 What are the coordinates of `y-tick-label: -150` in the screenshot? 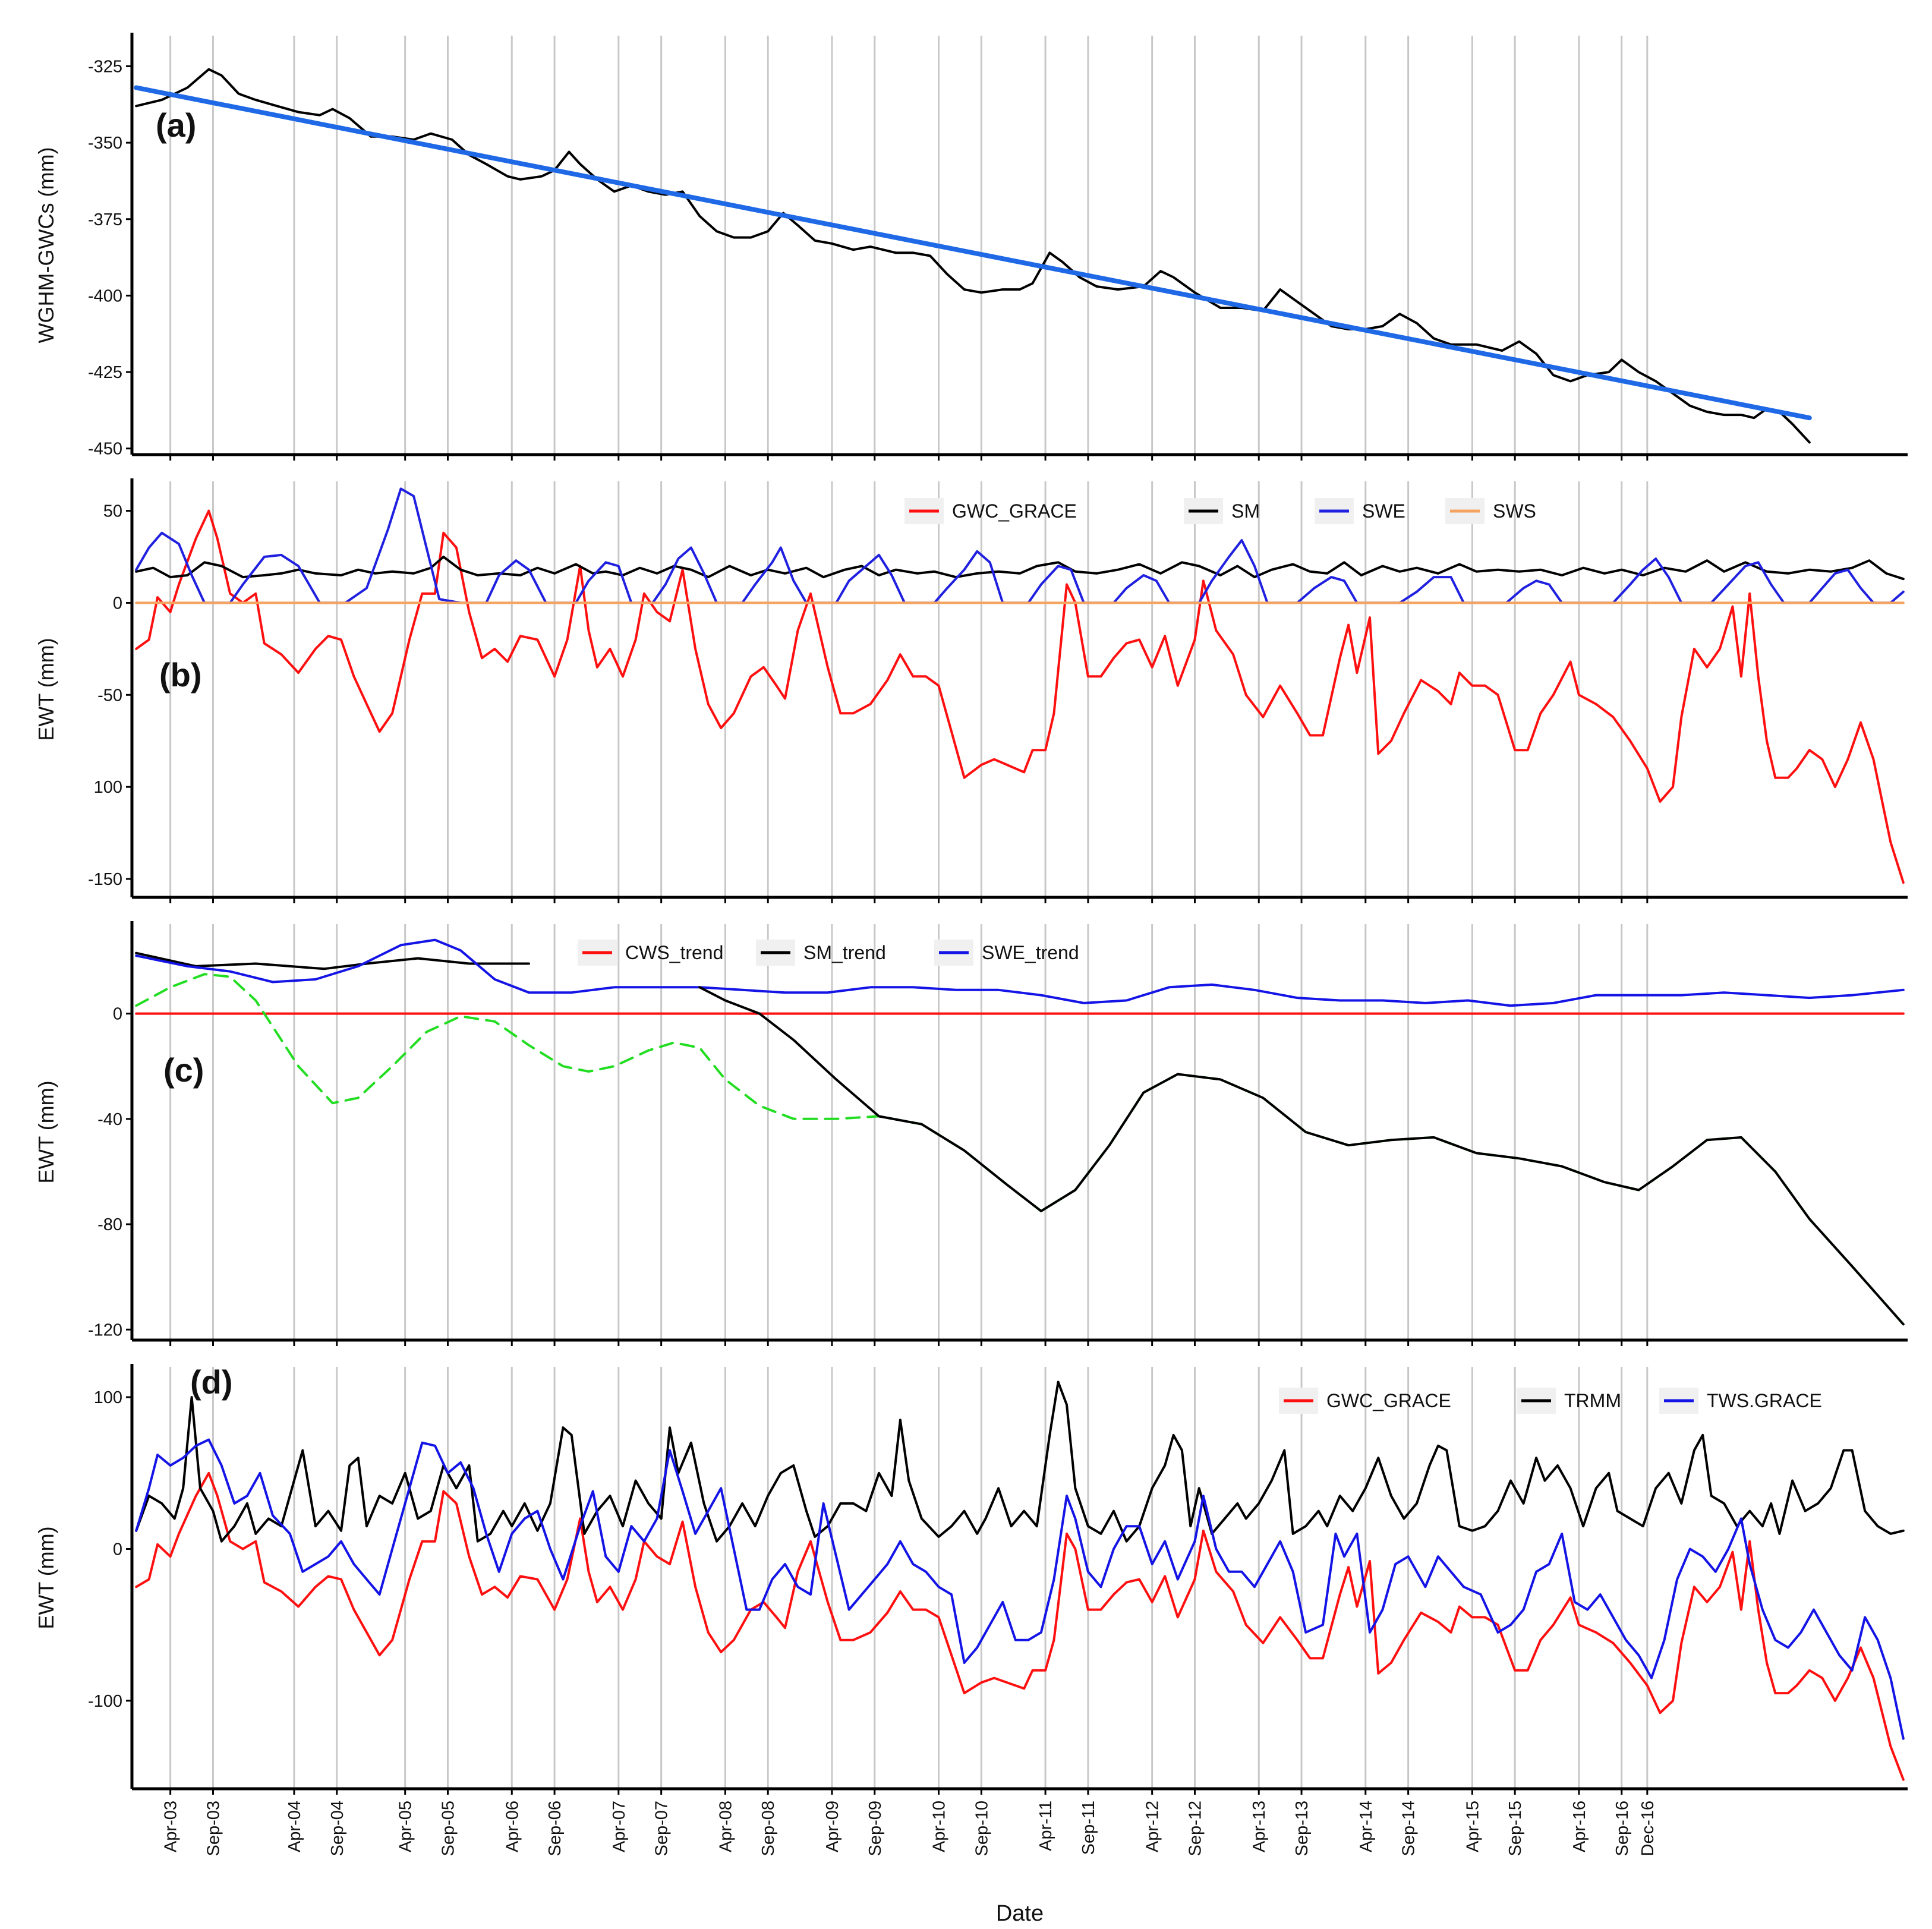 It's located at (105, 879).